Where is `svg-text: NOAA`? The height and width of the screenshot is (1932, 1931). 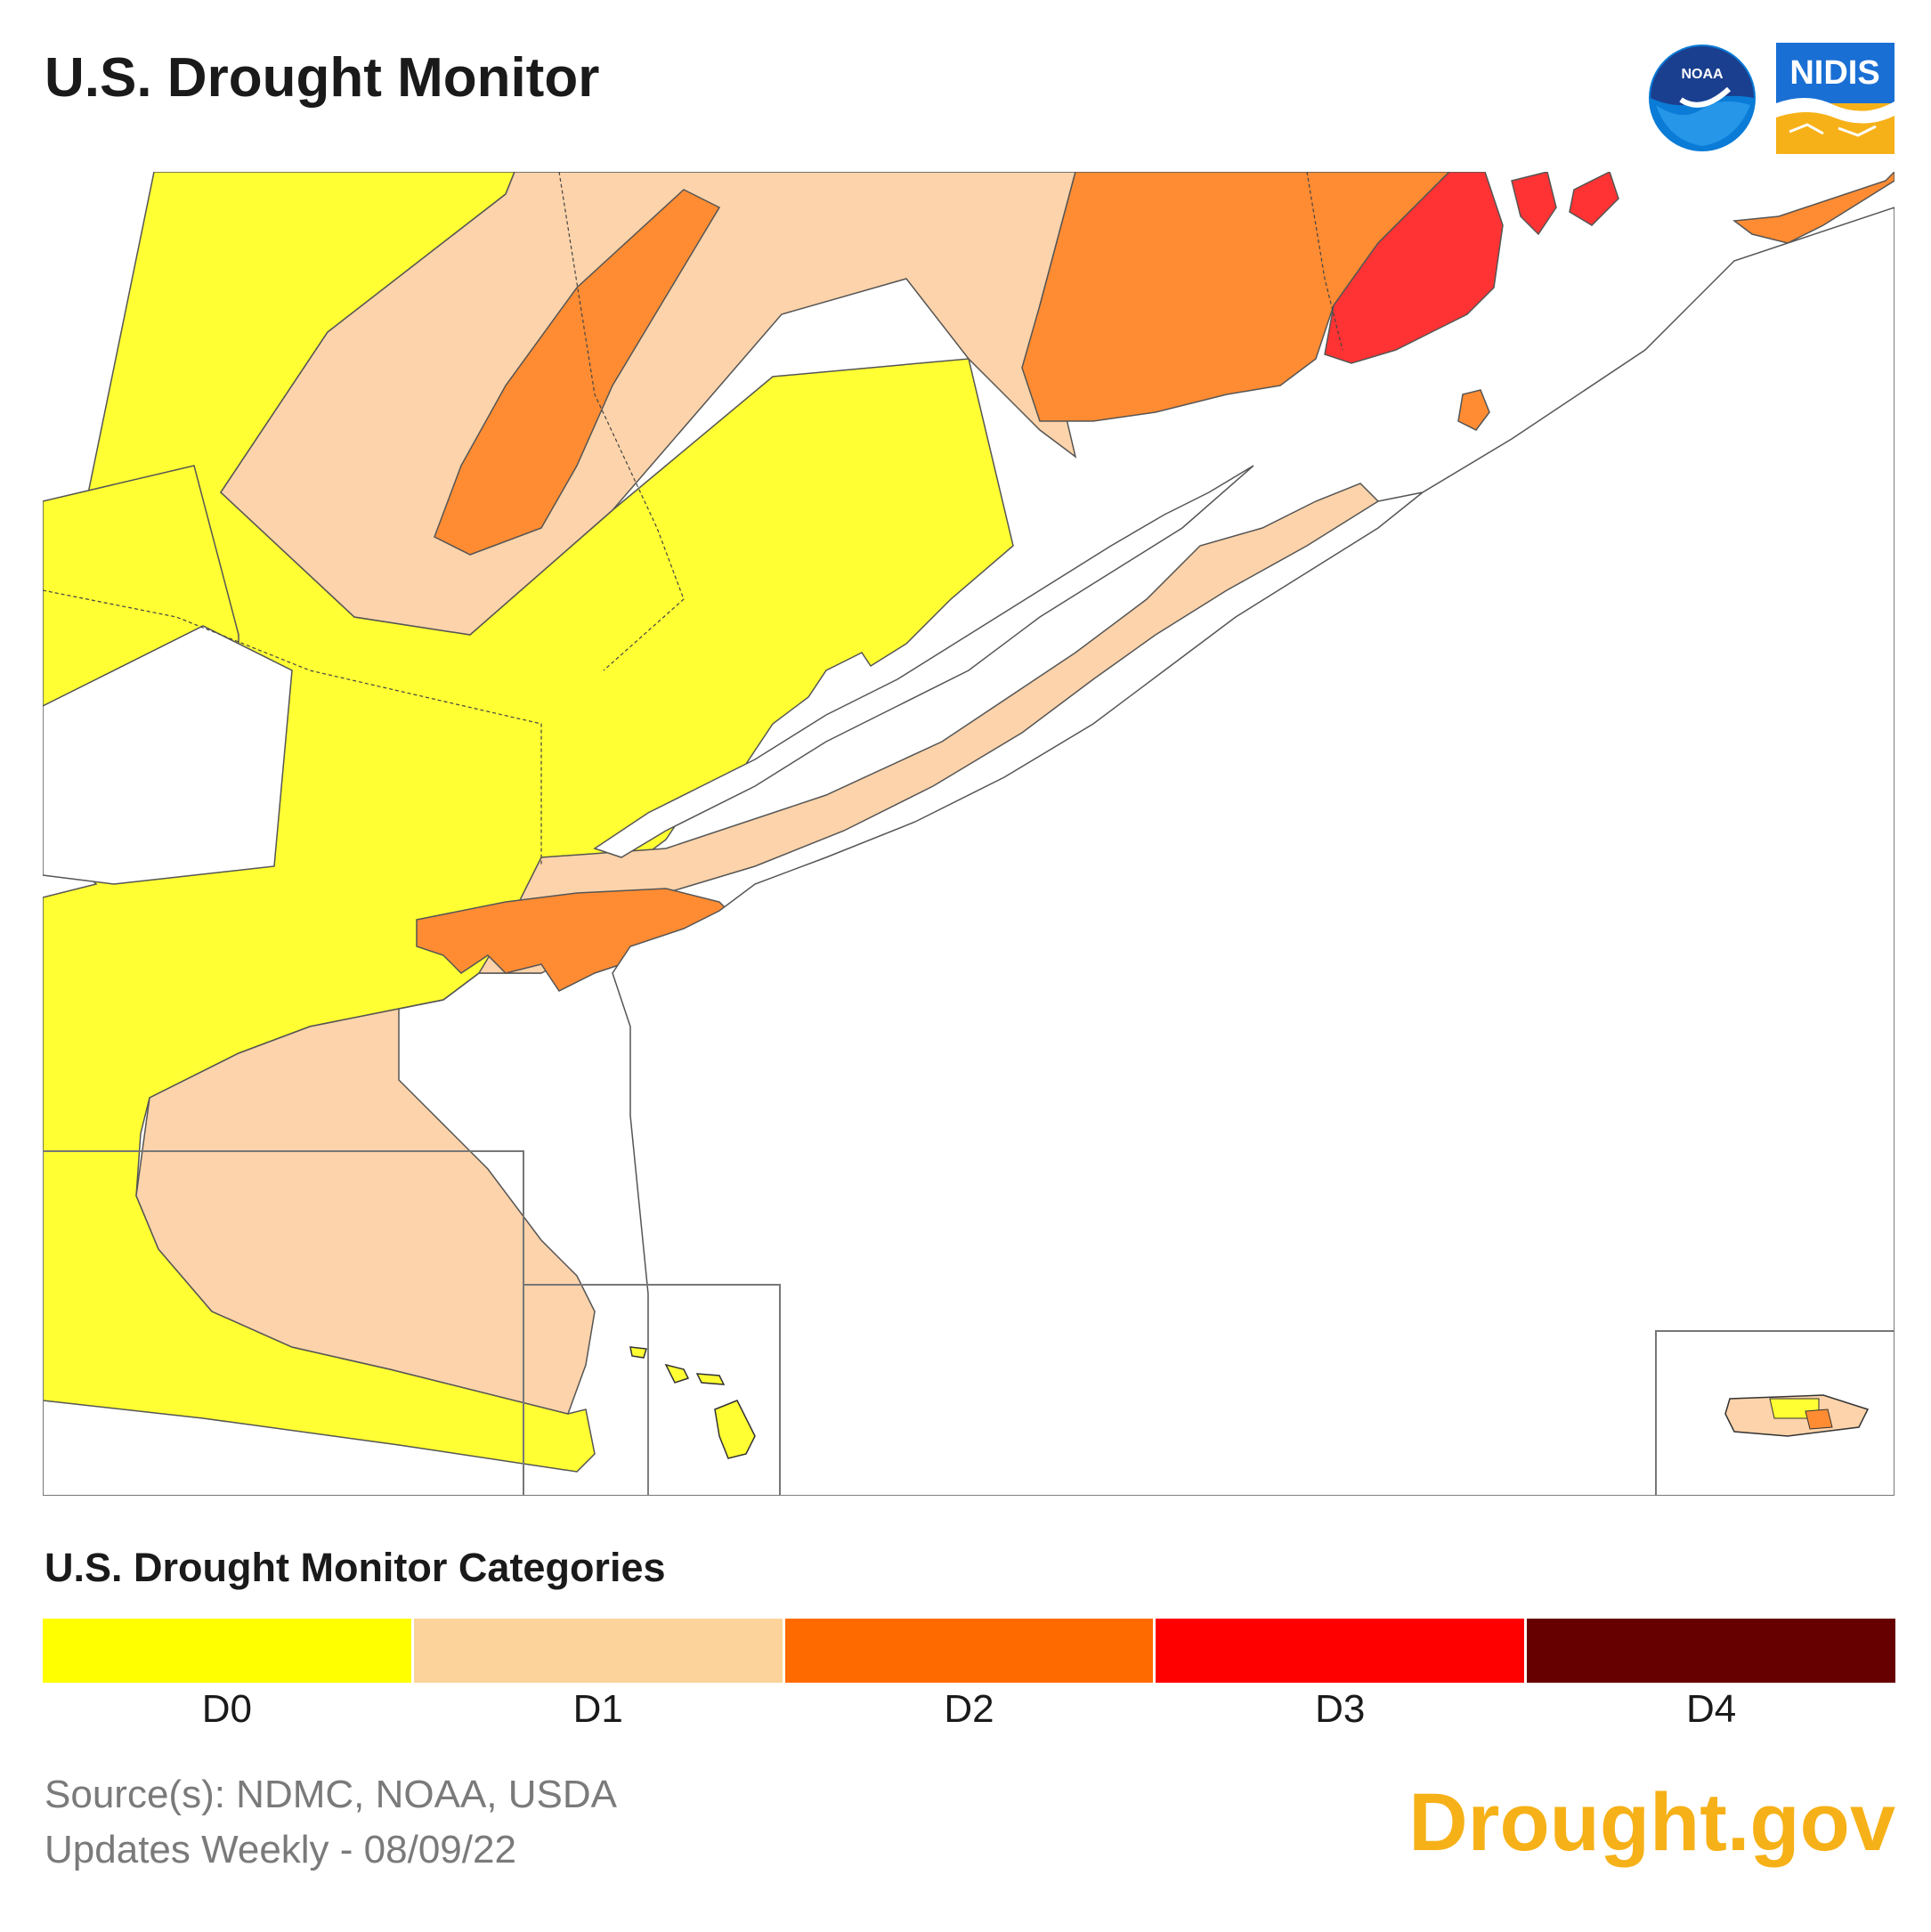
svg-text: NOAA is located at coordinates (1702, 75).